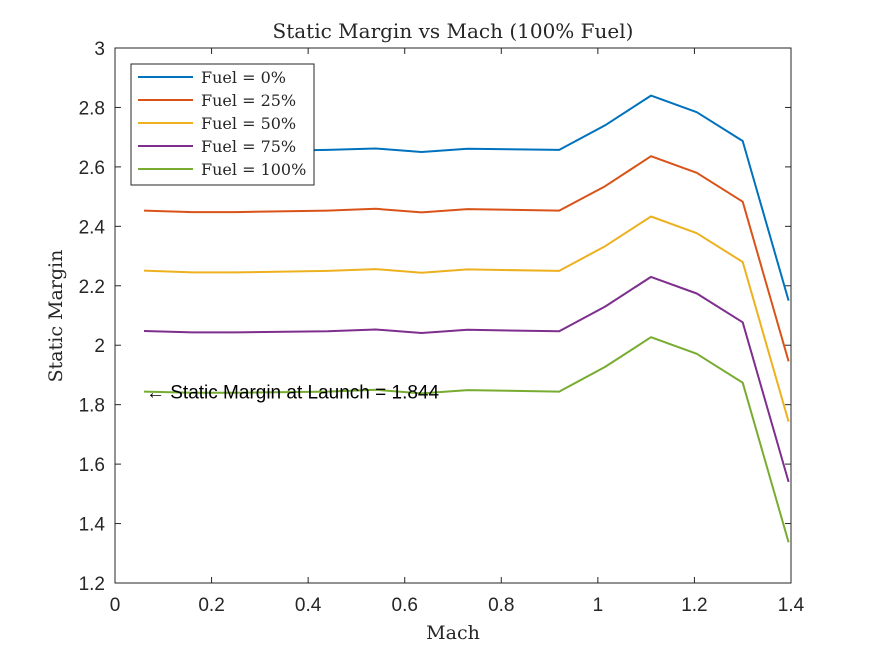  What do you see at coordinates (56, 316) in the screenshot?
I see `y-axis-label: Static Margin` at bounding box center [56, 316].